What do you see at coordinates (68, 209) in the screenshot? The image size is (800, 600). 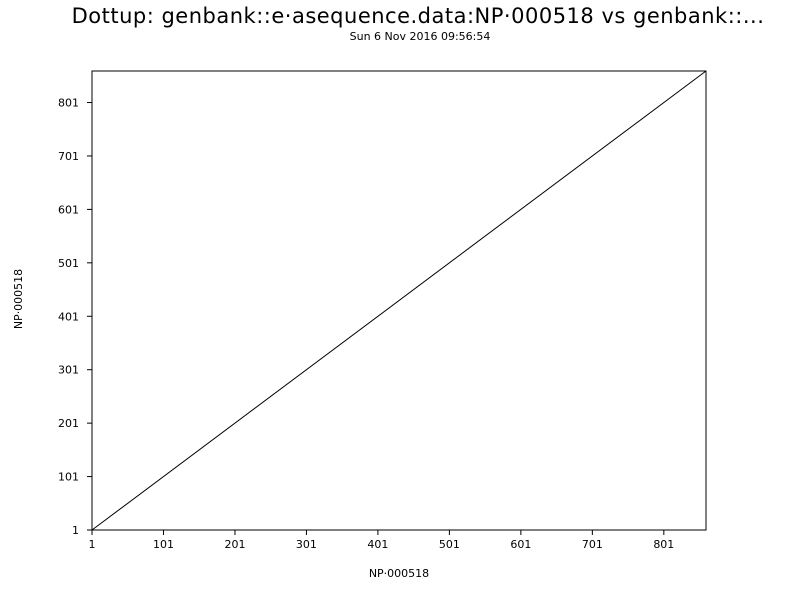 I see `y-tick-label: 601` at bounding box center [68, 209].